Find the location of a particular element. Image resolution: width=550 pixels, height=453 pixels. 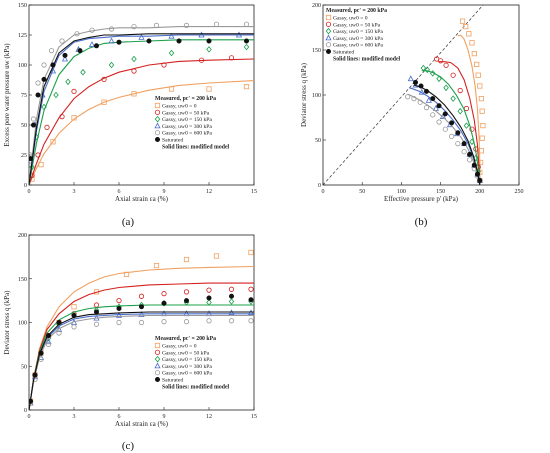

y-tick-label: 50 is located at coordinates (24, 367).